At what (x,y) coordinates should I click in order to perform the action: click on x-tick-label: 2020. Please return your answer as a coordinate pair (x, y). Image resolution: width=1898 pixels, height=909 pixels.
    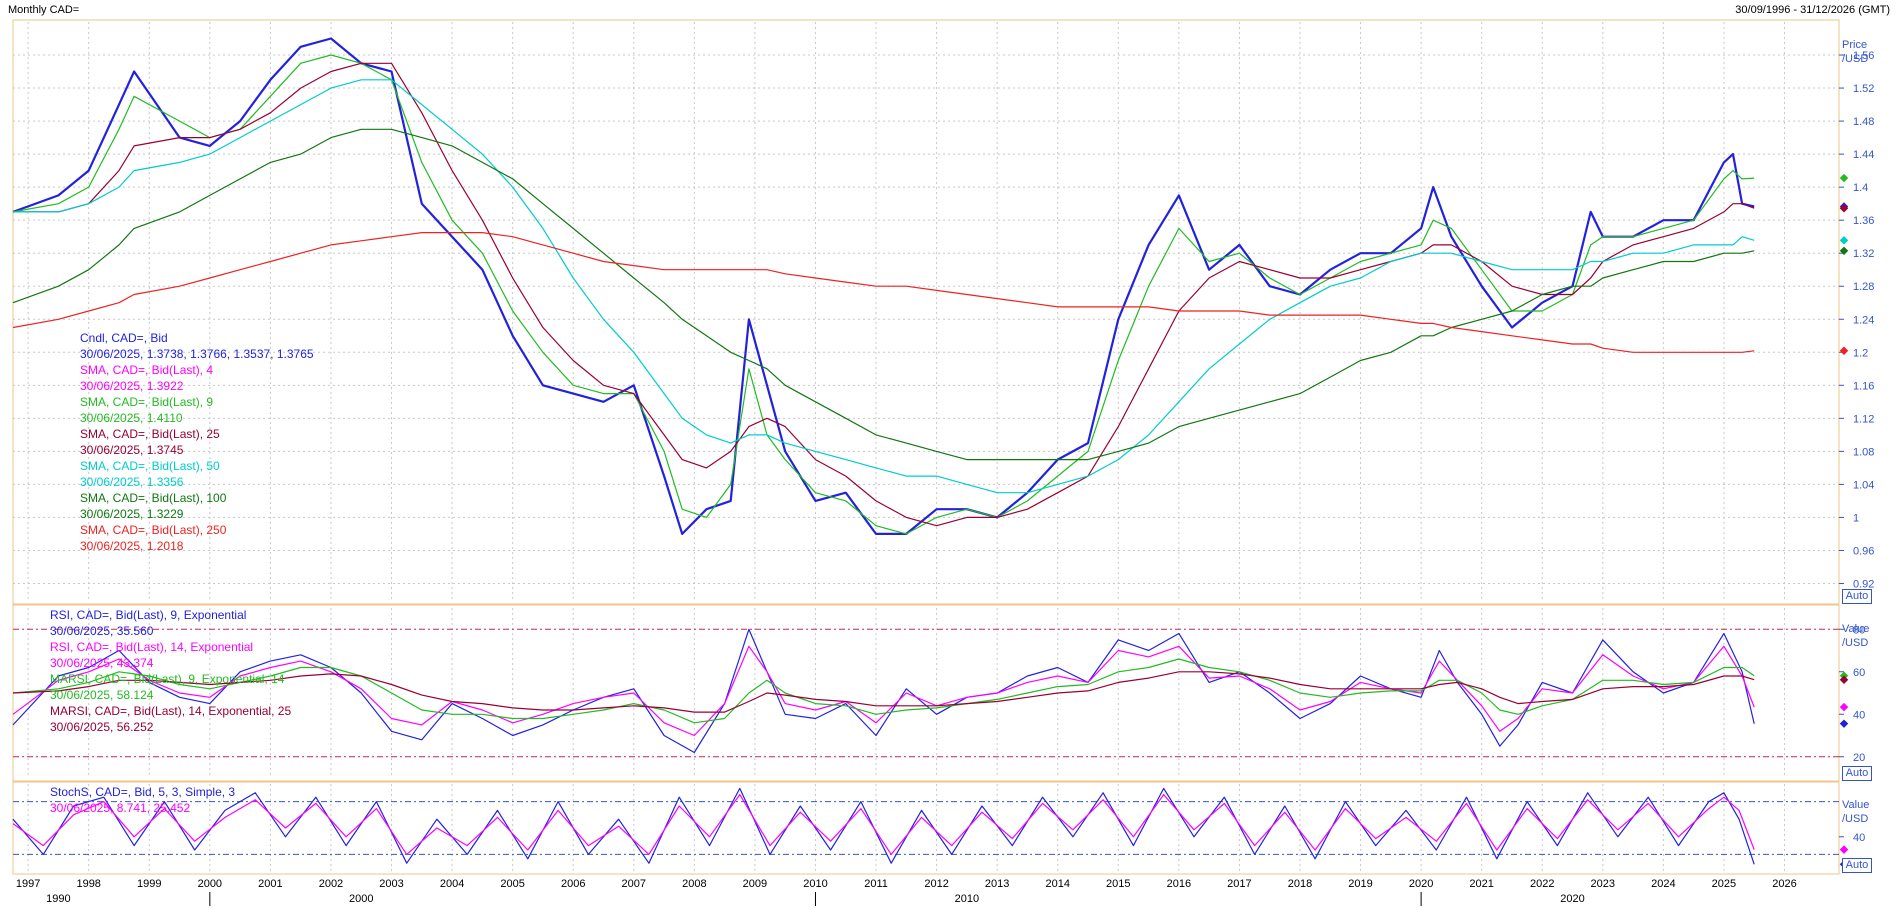
    Looking at the image, I should click on (1421, 884).